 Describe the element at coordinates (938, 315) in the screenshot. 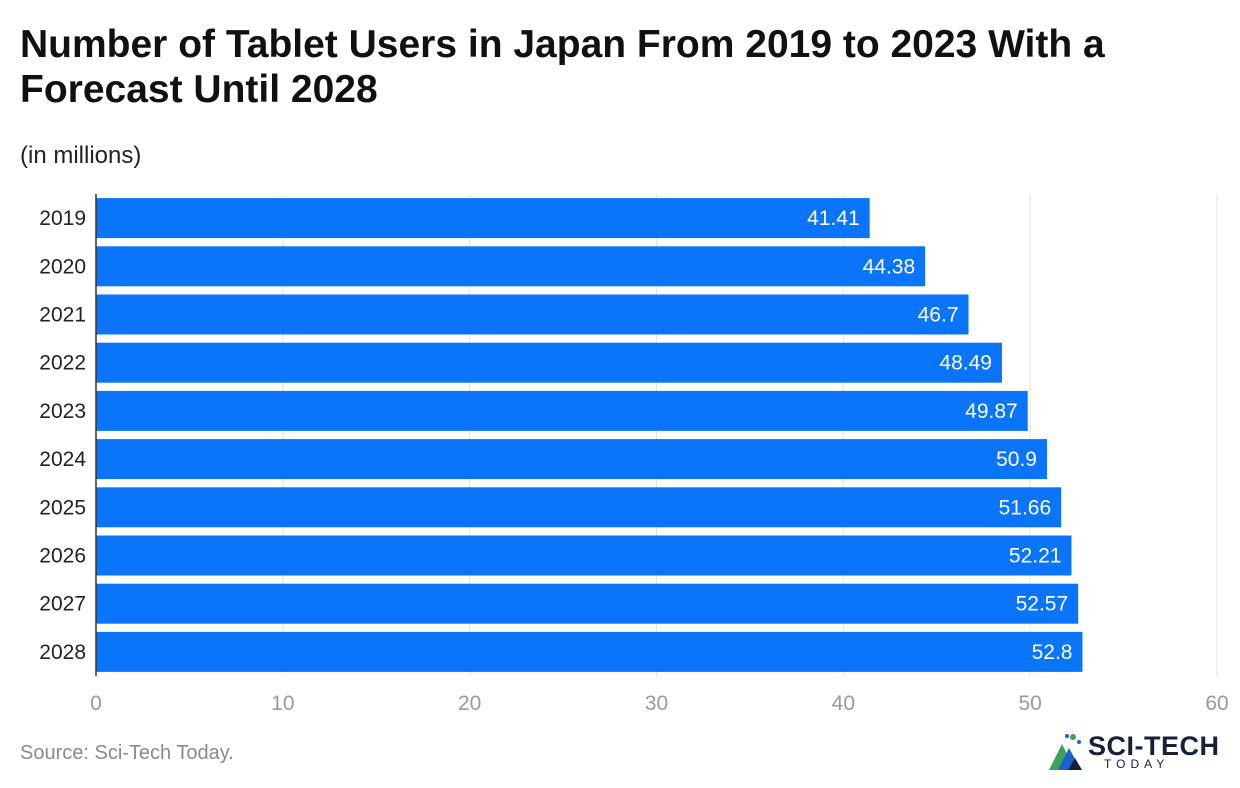

I see `bar-value-label: 46.7` at that location.